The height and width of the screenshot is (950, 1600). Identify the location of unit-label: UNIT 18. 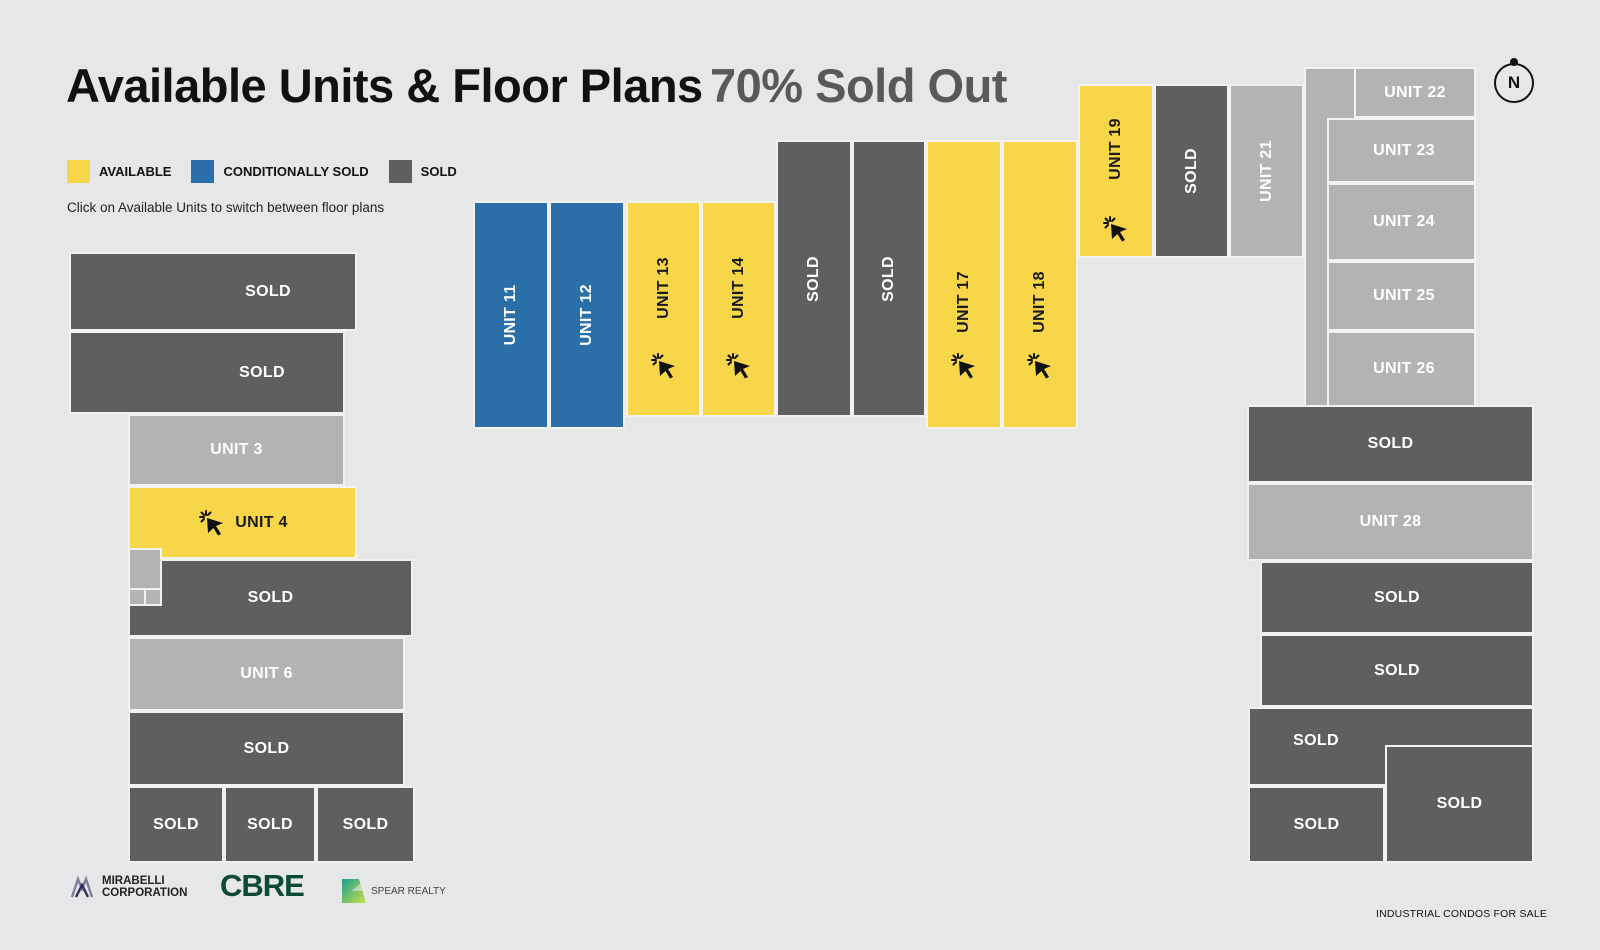
(1039, 301).